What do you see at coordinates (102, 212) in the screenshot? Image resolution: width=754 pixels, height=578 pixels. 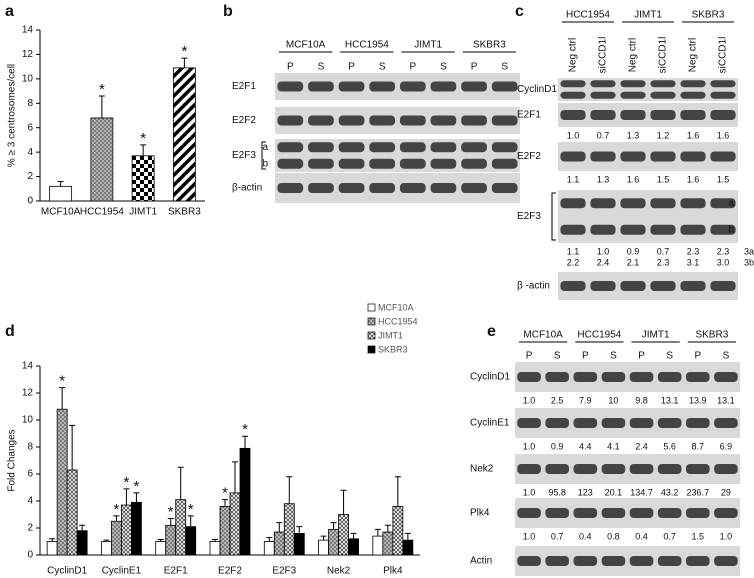 I see `x-tick-label: HCC1954` at bounding box center [102, 212].